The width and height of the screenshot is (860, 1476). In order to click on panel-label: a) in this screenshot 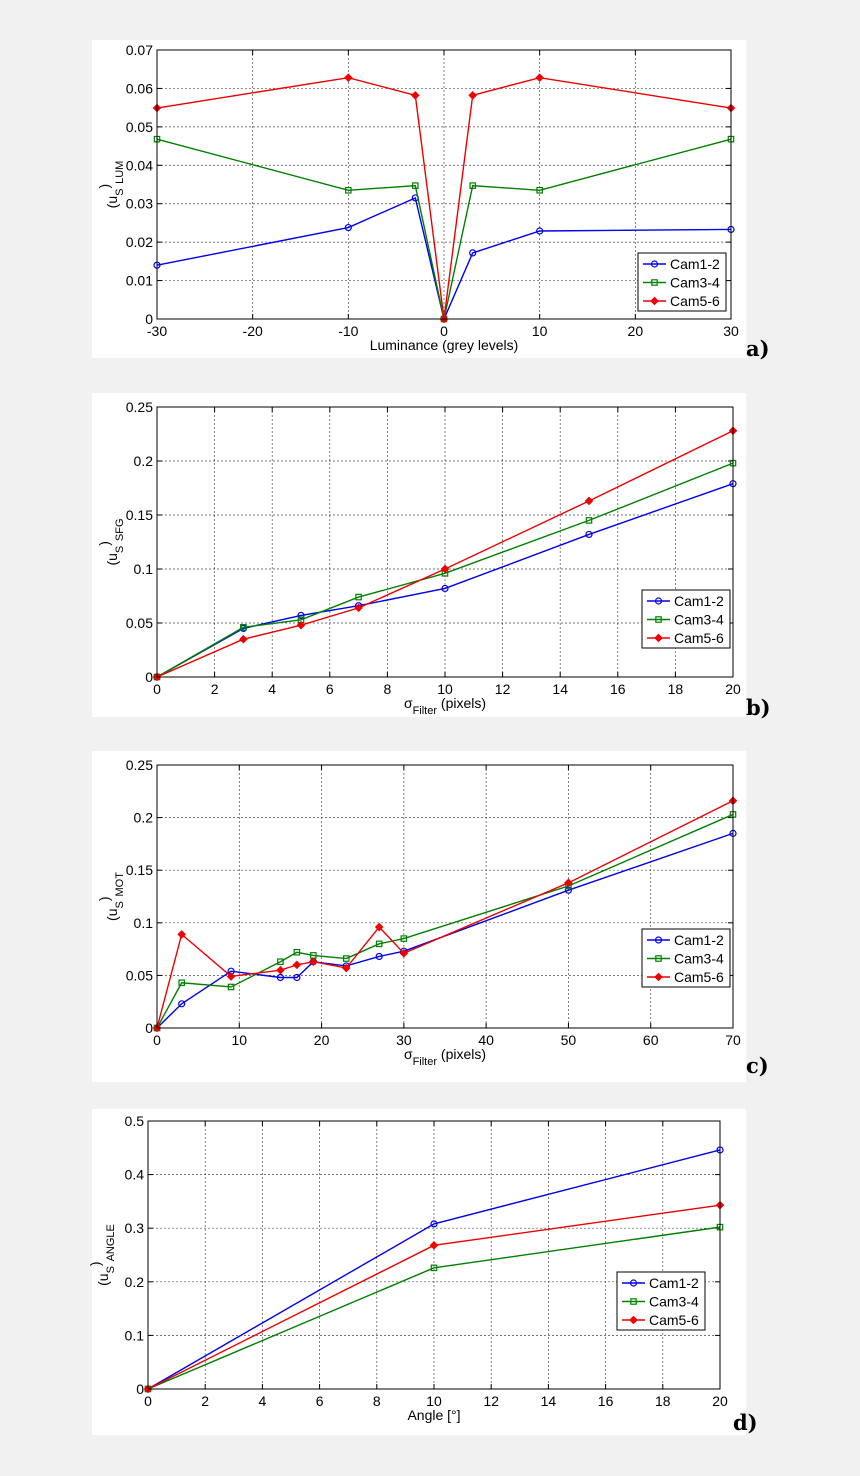, I will do `click(758, 348)`.